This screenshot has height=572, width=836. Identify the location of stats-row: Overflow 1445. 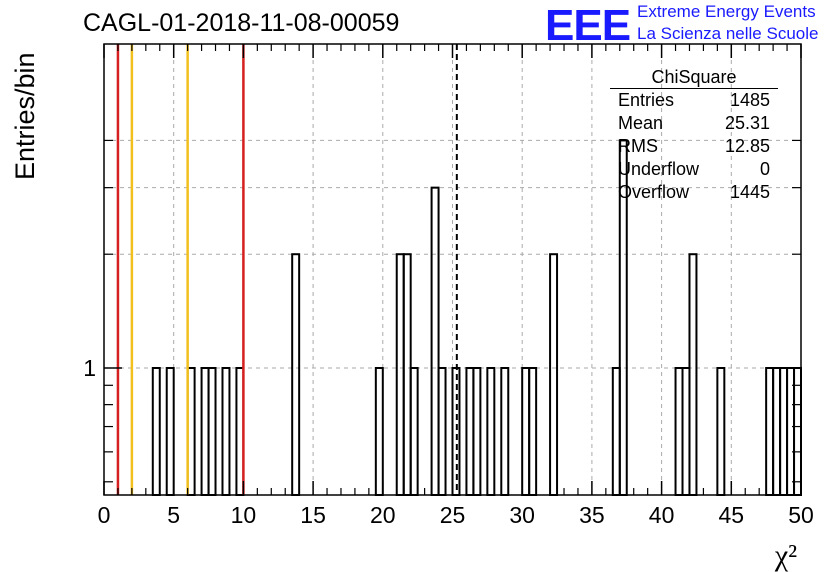
(694, 192).